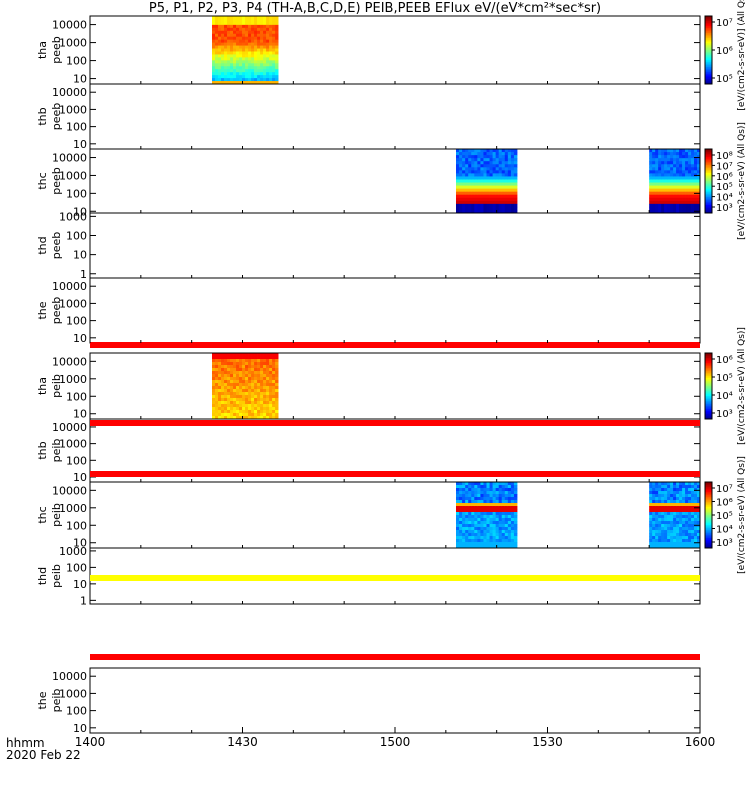  Describe the element at coordinates (725, 386) in the screenshot. I see `colorbar: 10⁶ 10⁵ 10⁴ 10³ [eV/(cm2-s-sr-eV) (All Qs)]` at that location.